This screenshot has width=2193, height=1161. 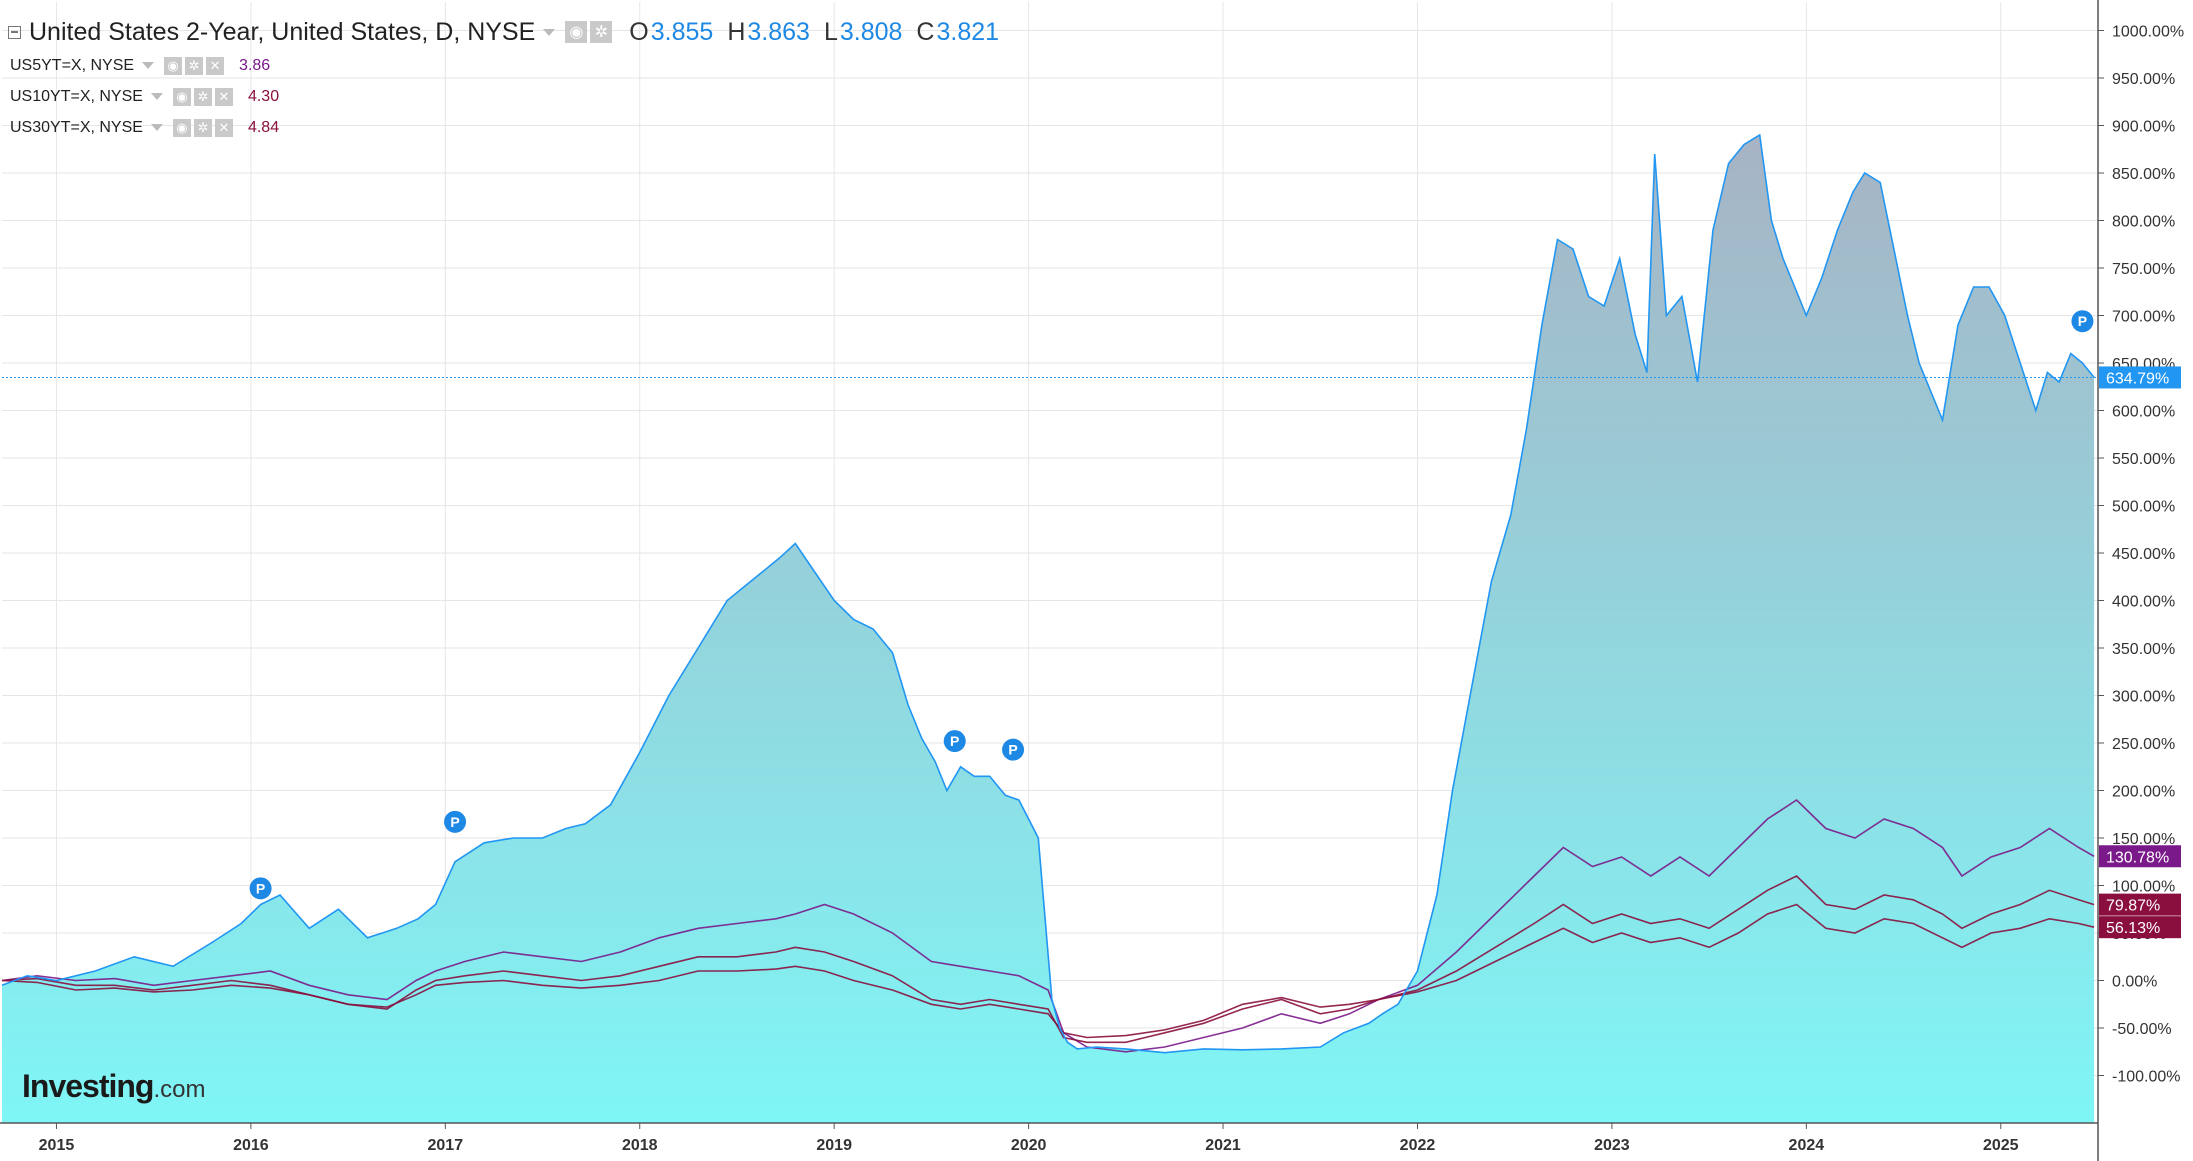 I want to click on x-tick-label: 2025, so click(x=2001, y=1145).